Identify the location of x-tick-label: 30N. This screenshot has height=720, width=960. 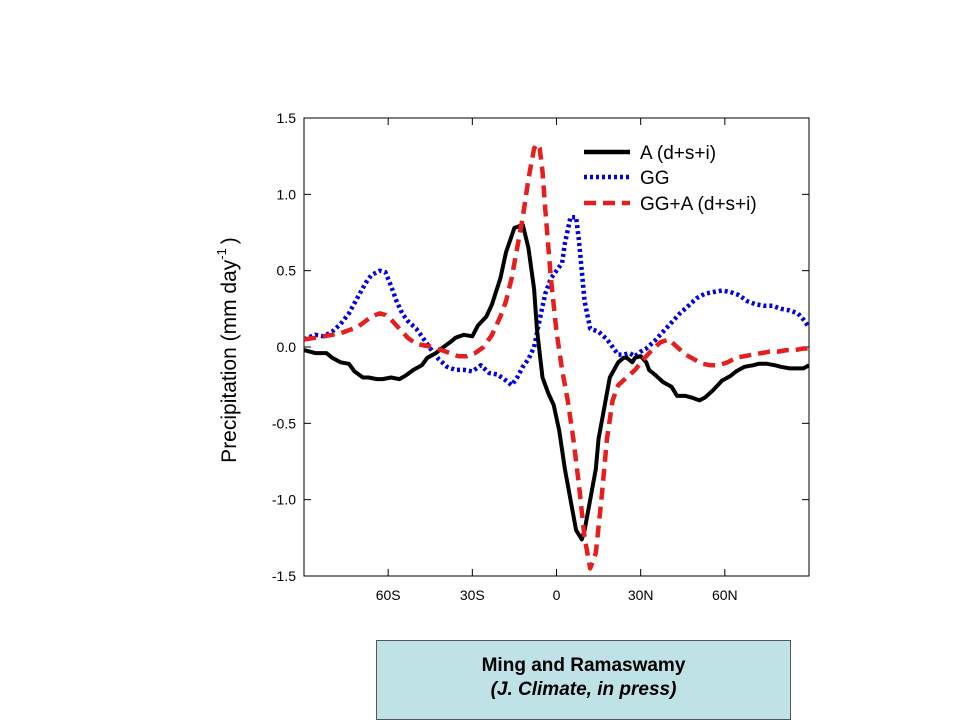
(641, 595).